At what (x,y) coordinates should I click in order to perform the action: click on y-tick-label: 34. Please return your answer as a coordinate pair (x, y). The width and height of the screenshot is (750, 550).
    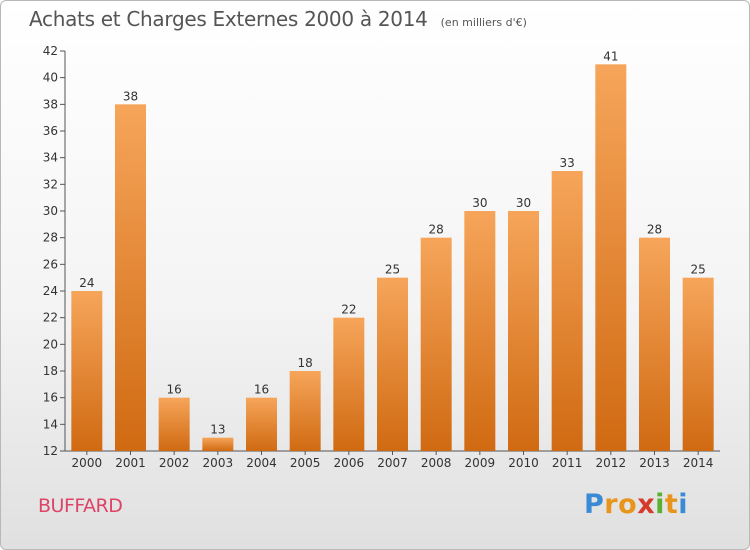
    Looking at the image, I should click on (50, 158).